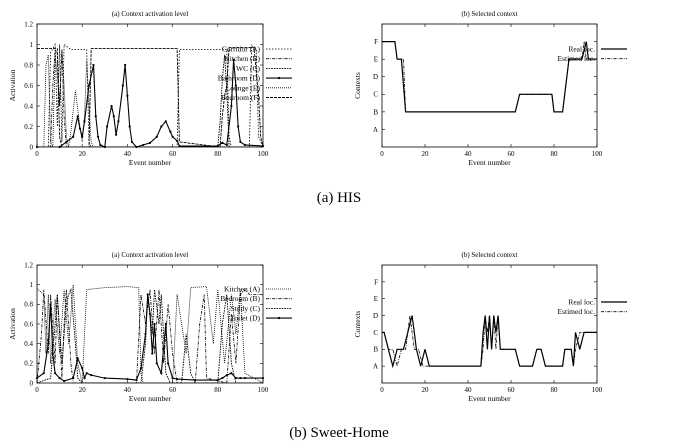 The image size is (678, 443). Describe the element at coordinates (339, 433) in the screenshot. I see `caption-sweet-home: (b) Sweet-Home` at that location.